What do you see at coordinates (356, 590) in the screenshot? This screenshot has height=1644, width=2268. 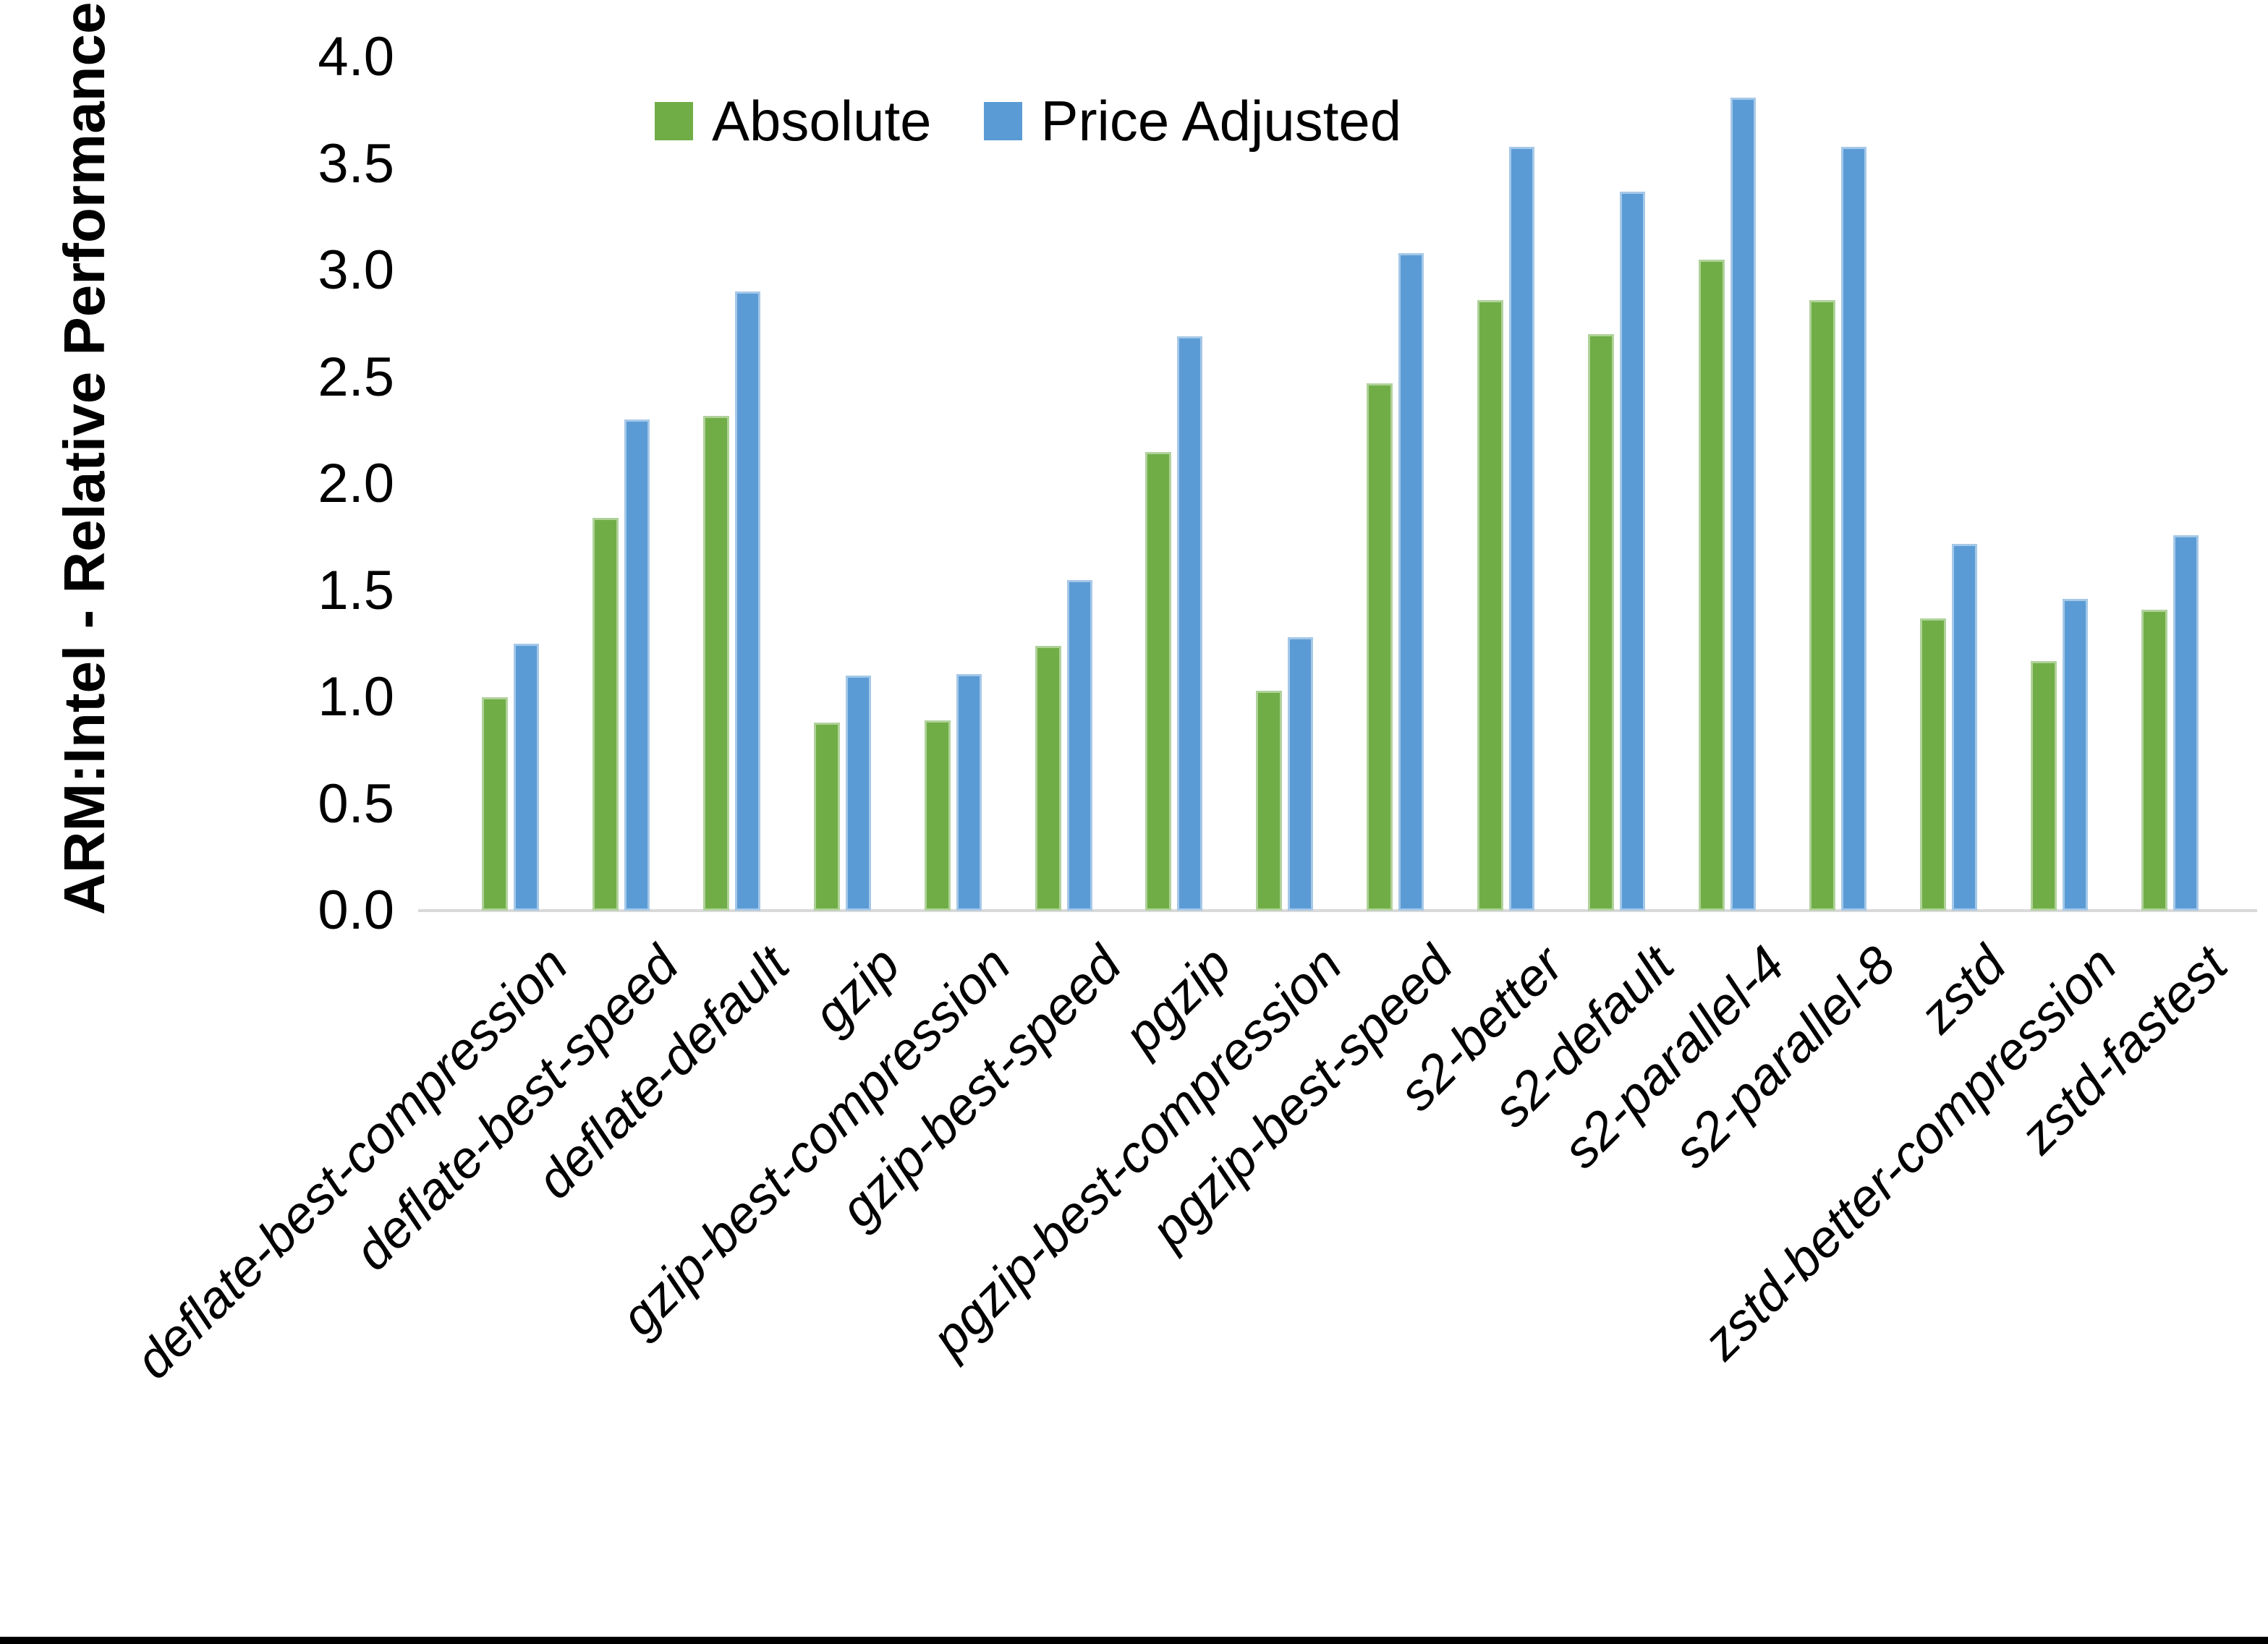 I see `y-tick-1.5: 1.5` at bounding box center [356, 590].